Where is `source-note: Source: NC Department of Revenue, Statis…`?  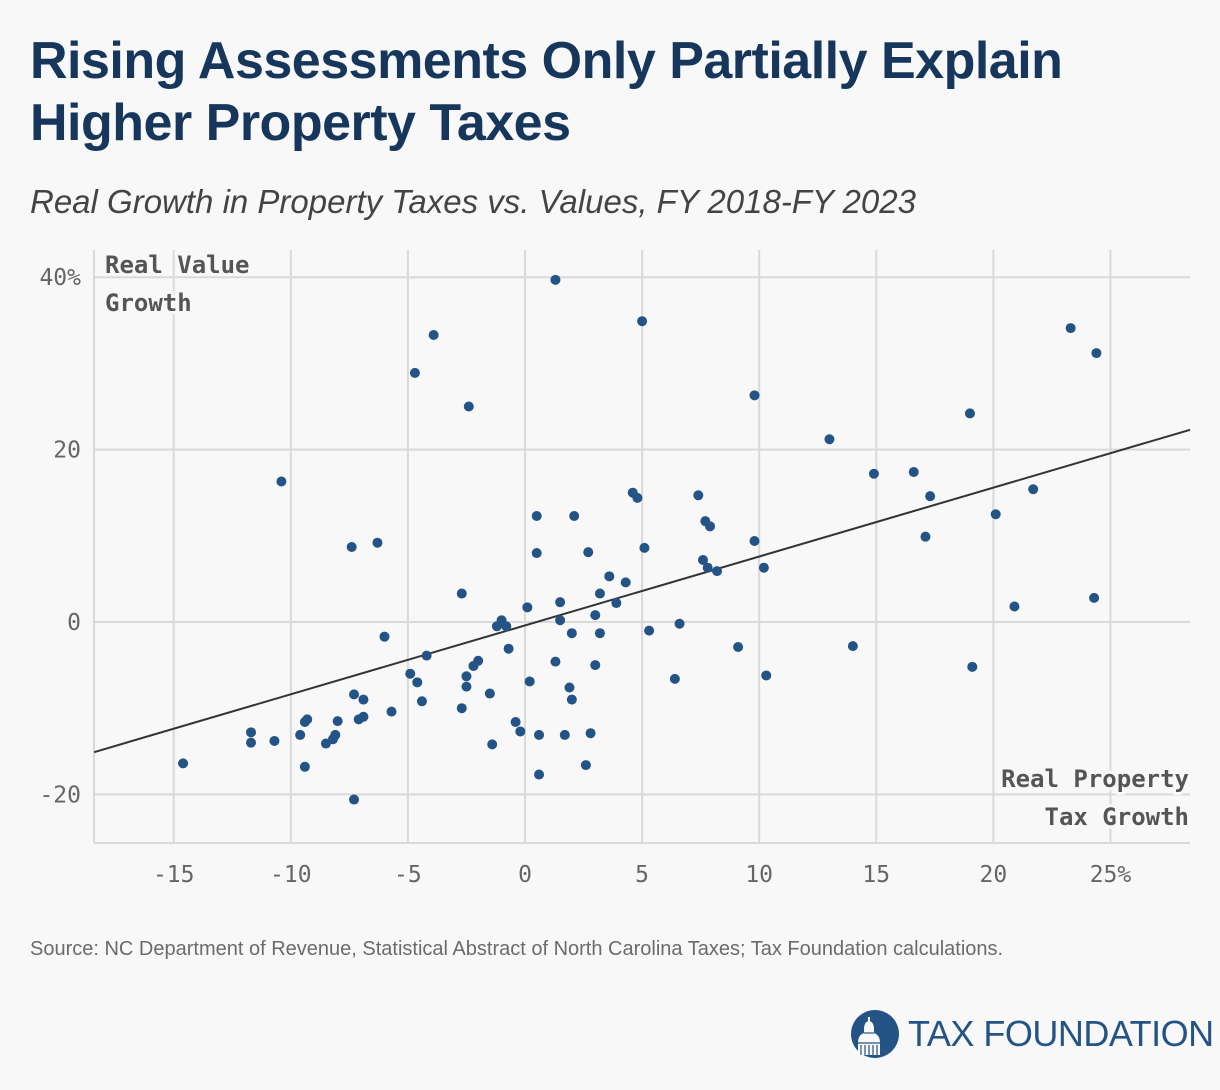
source-note: Source: NC Department of Revenue, Statis… is located at coordinates (517, 949).